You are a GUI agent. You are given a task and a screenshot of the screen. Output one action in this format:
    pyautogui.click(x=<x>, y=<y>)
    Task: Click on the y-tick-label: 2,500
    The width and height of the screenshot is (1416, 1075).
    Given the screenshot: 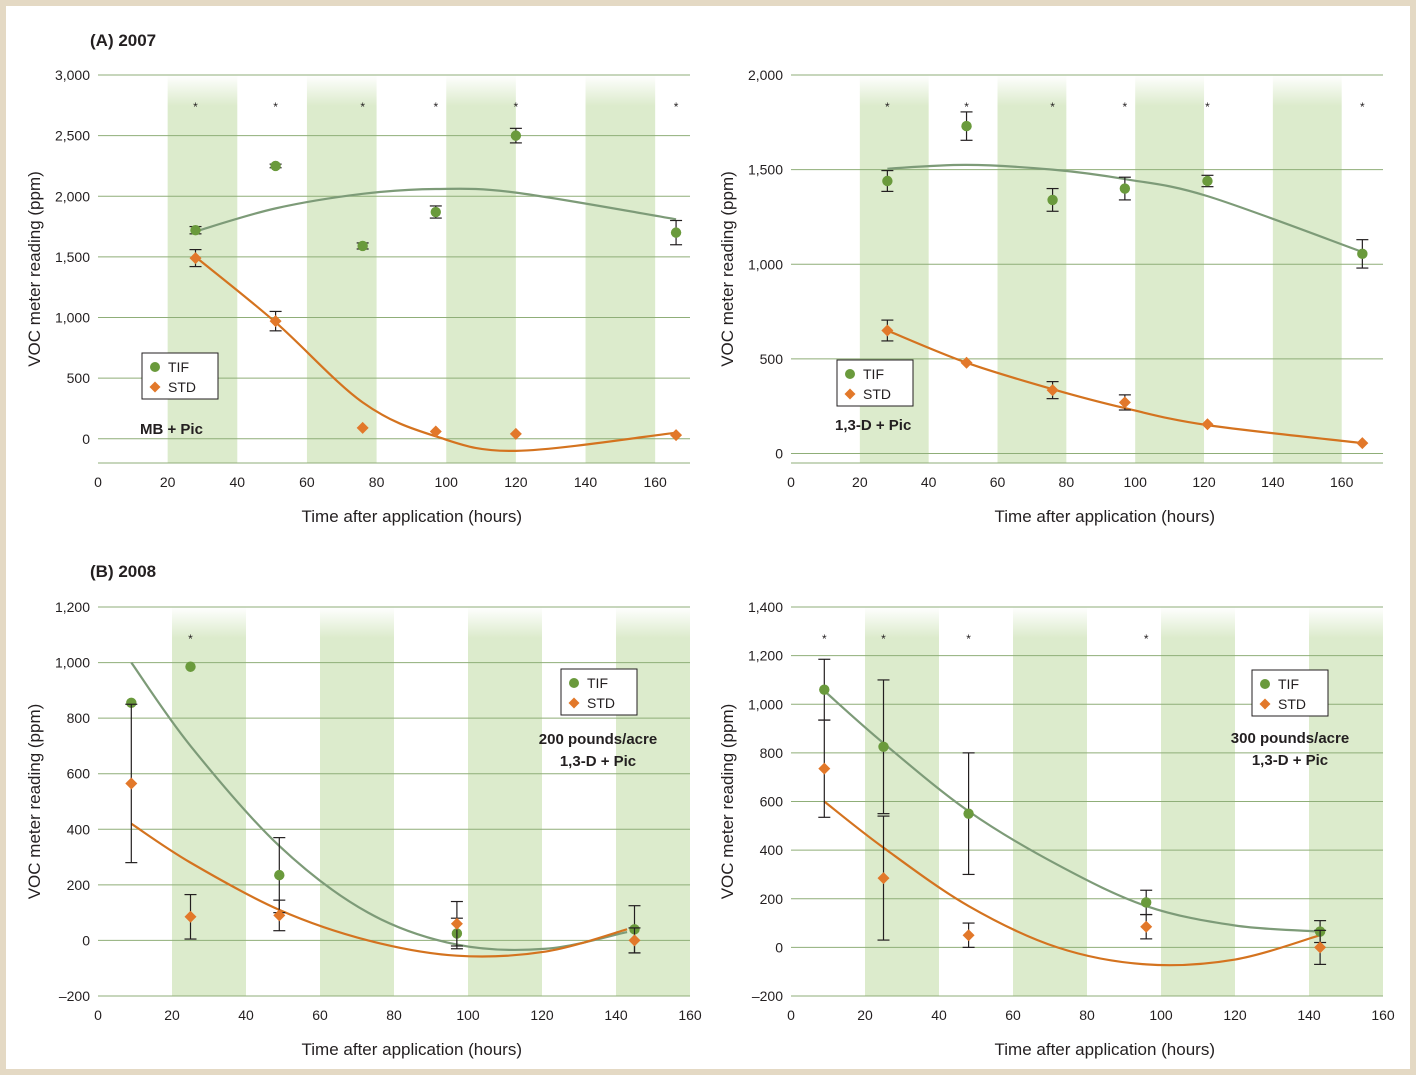 What is the action you would take?
    pyautogui.click(x=72, y=136)
    